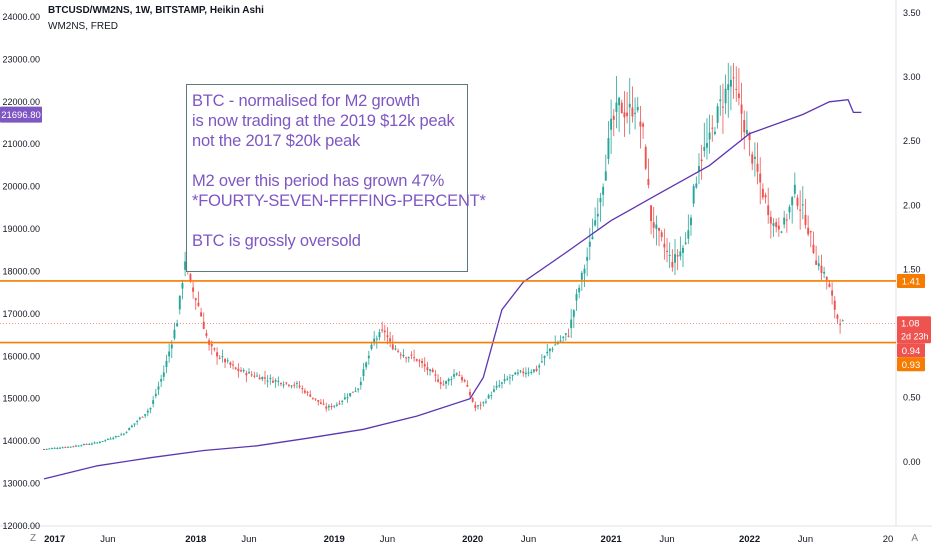 This screenshot has width=932, height=550. What do you see at coordinates (911, 281) in the screenshot?
I see `level-badge-upper: 1.41` at bounding box center [911, 281].